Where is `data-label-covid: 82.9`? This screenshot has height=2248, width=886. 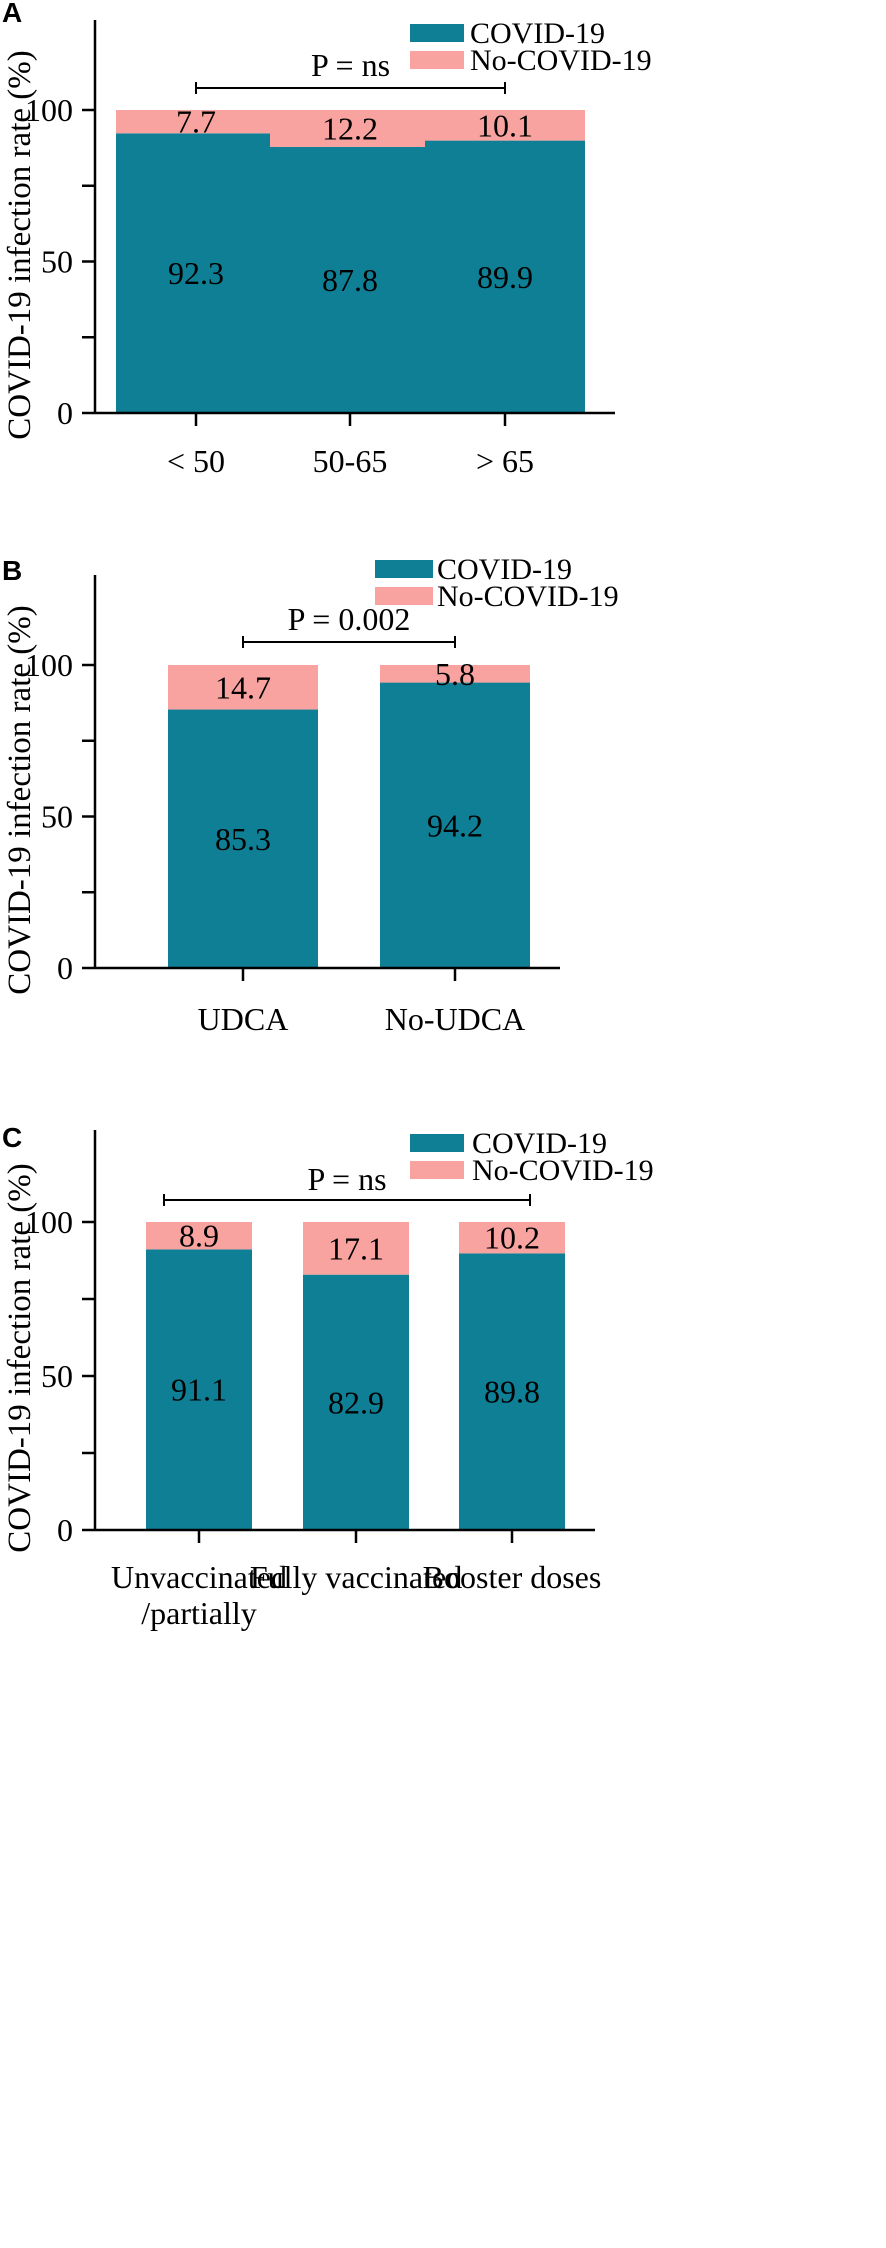 data-label-covid: 82.9 is located at coordinates (356, 1402).